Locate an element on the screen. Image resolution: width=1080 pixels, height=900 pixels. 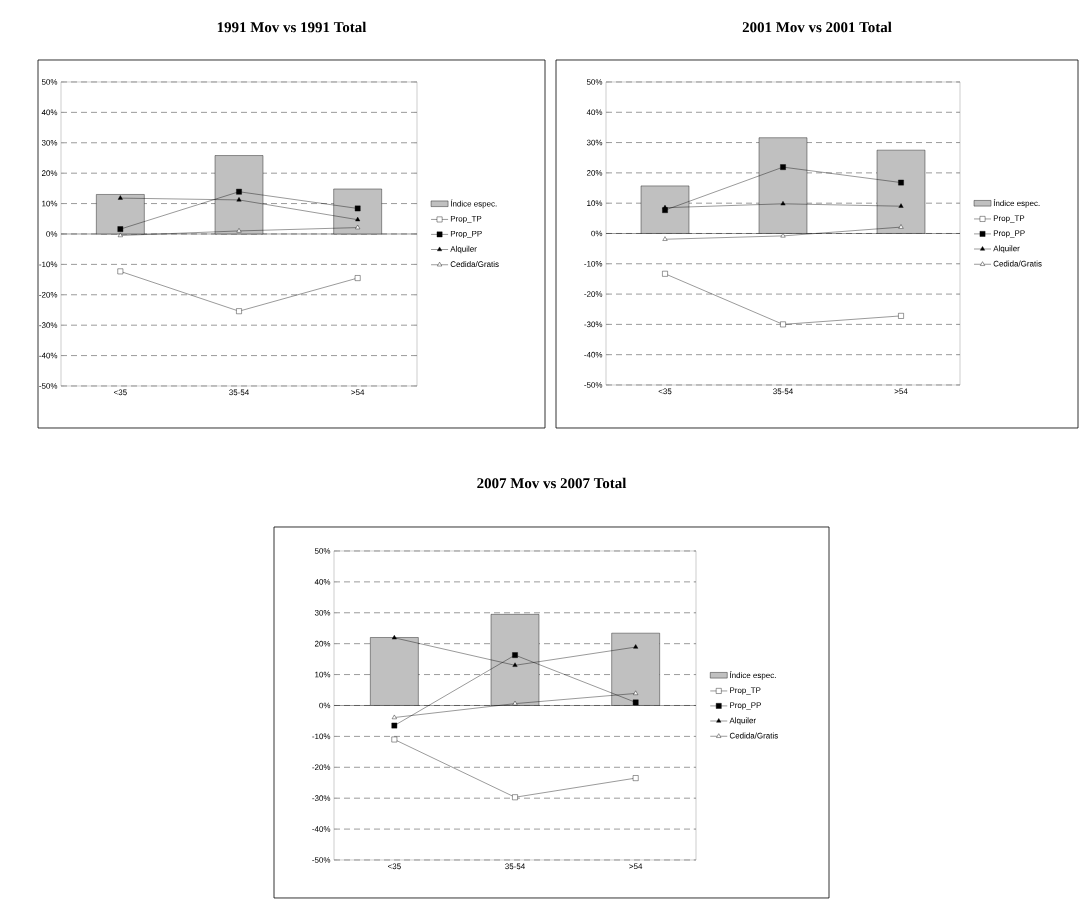
chart-title: 1991 Mov vs 1991 Total is located at coordinates (292, 27).